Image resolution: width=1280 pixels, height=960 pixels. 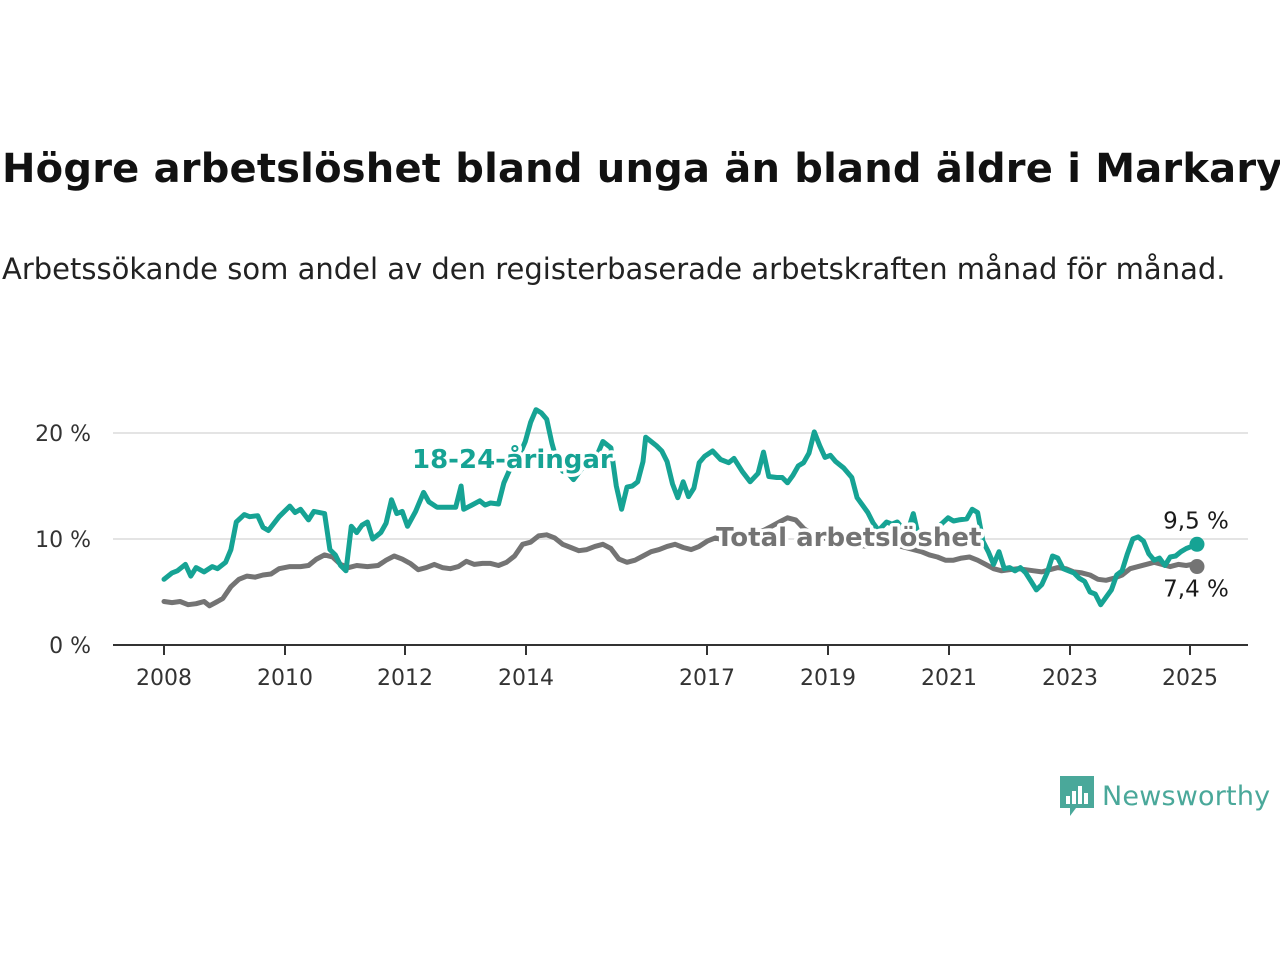 What do you see at coordinates (707, 678) in the screenshot?
I see `x-tick-label: 2017` at bounding box center [707, 678].